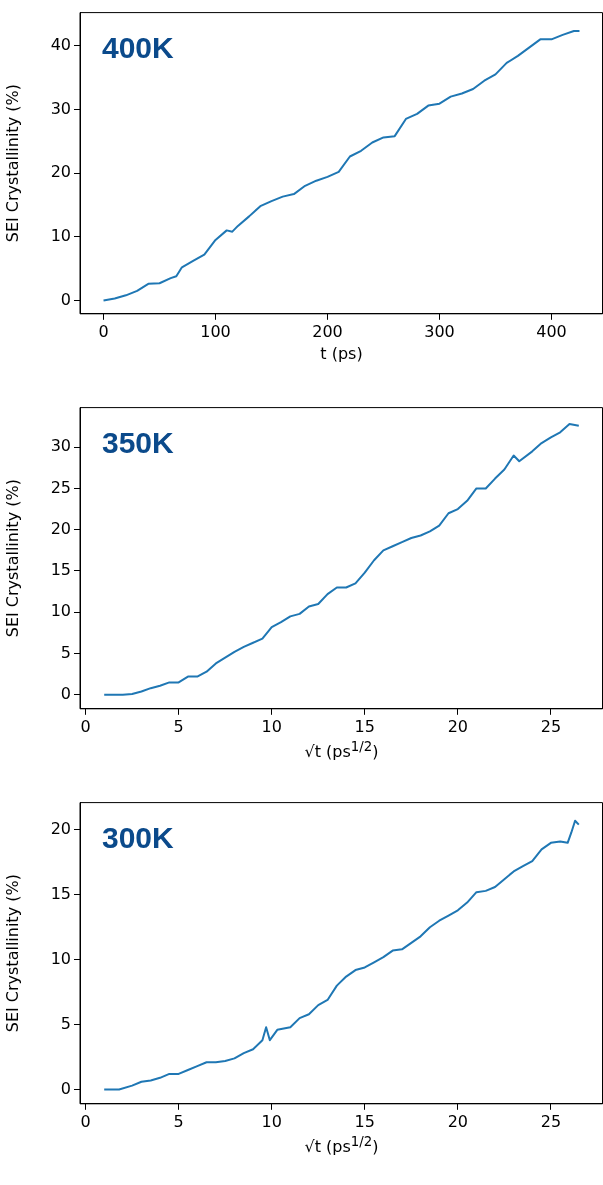 The image size is (603, 1185). I want to click on annotation: 400K, so click(138, 47).